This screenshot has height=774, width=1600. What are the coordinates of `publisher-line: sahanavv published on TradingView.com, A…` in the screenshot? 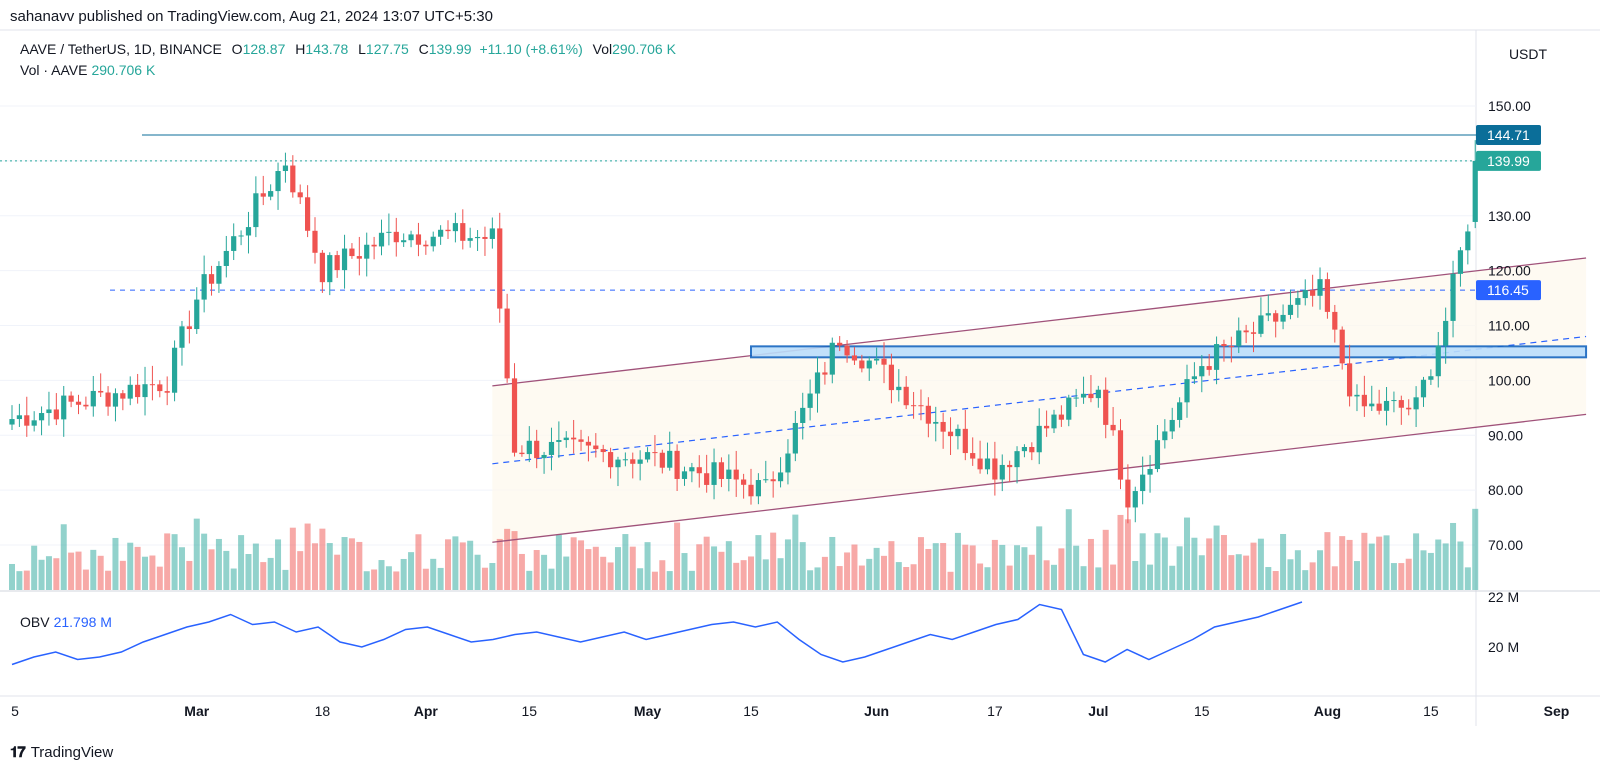 It's located at (251, 16).